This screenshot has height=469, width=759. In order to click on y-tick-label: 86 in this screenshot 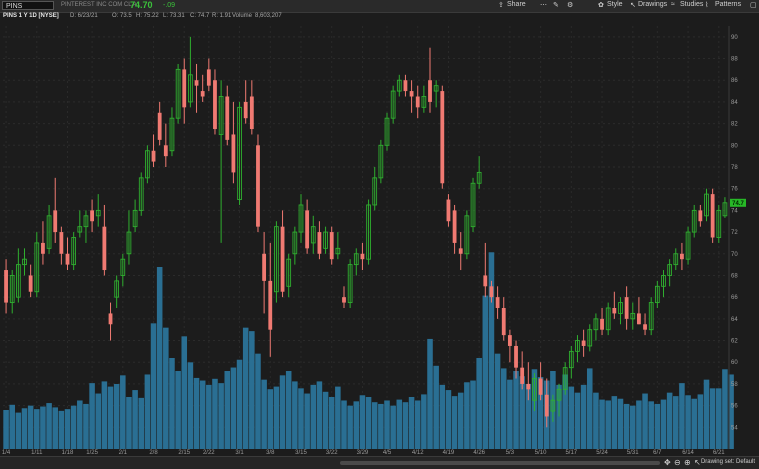, I will do `click(734, 81)`.